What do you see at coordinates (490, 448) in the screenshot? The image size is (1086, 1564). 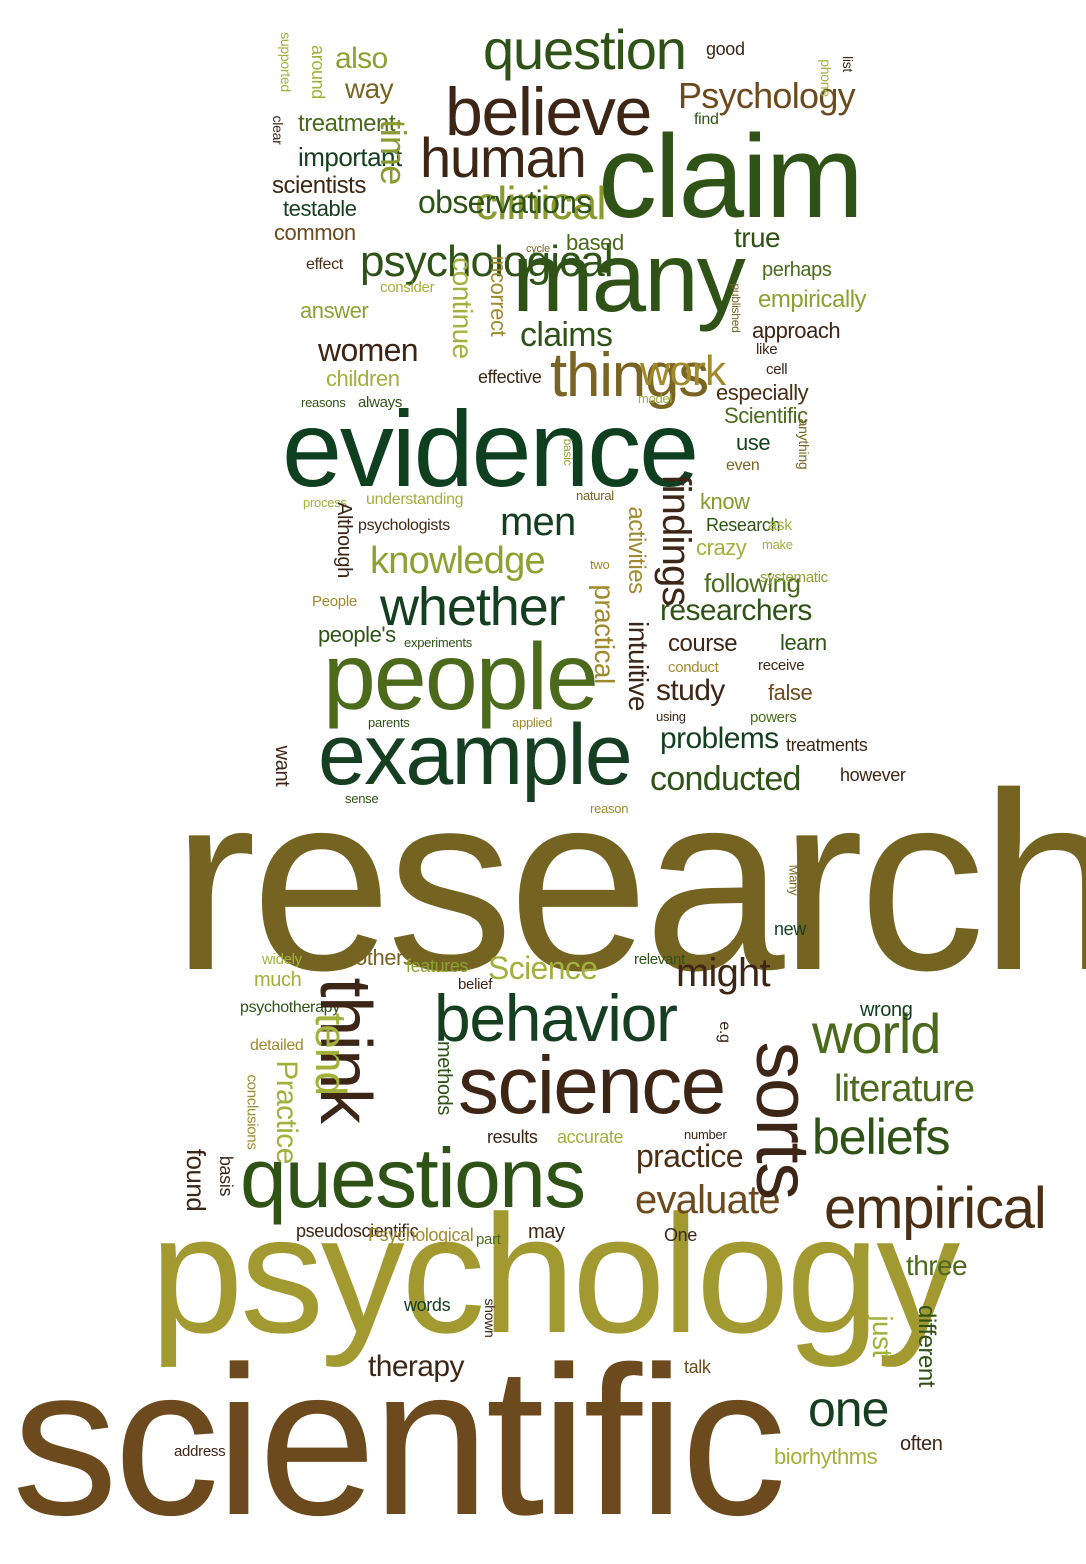 I see `word-evidence: evidence` at bounding box center [490, 448].